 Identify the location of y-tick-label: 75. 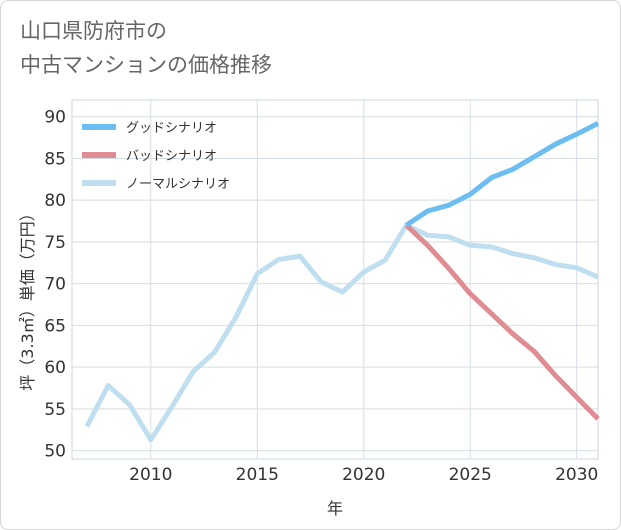
(55, 243).